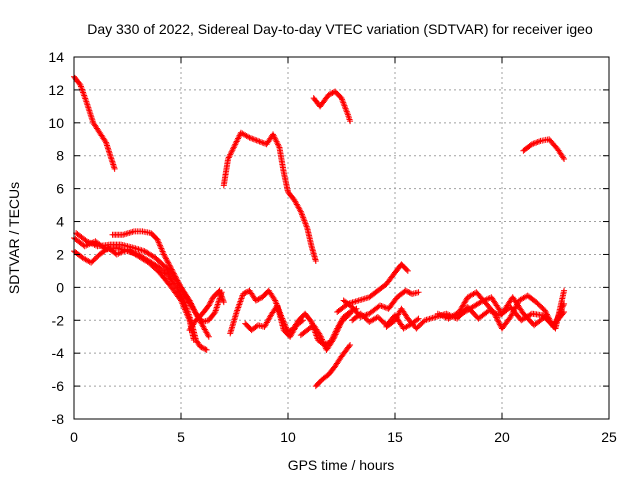 The height and width of the screenshot is (480, 640). What do you see at coordinates (341, 465) in the screenshot?
I see `x-axis-label: GPS time / hours` at bounding box center [341, 465].